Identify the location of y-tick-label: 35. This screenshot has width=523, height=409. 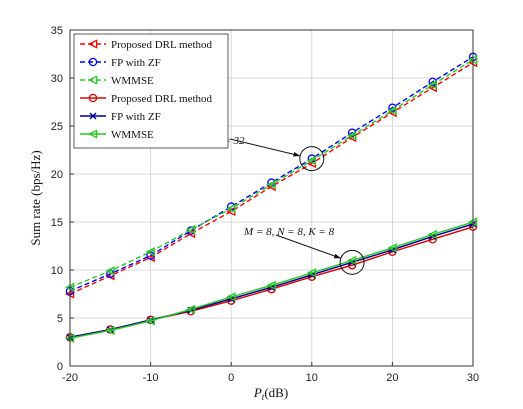
(57, 31).